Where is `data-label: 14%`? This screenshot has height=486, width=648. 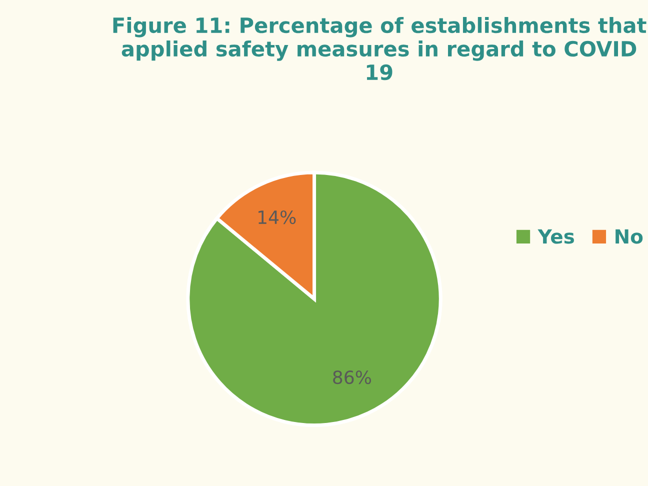 data-label: 14% is located at coordinates (277, 217).